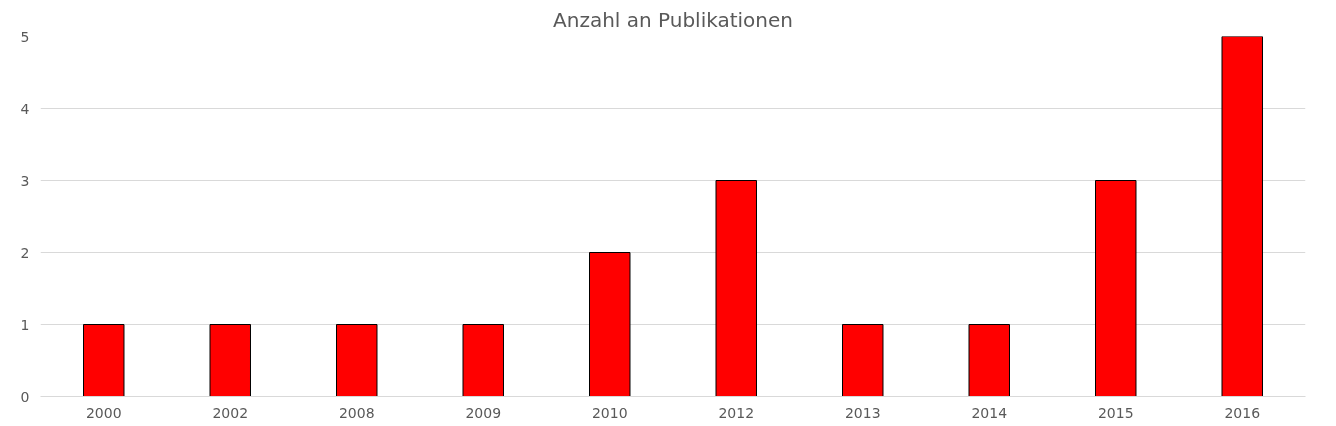 The image size is (1336, 426). I want to click on x-tick-label: 2014, so click(989, 412).